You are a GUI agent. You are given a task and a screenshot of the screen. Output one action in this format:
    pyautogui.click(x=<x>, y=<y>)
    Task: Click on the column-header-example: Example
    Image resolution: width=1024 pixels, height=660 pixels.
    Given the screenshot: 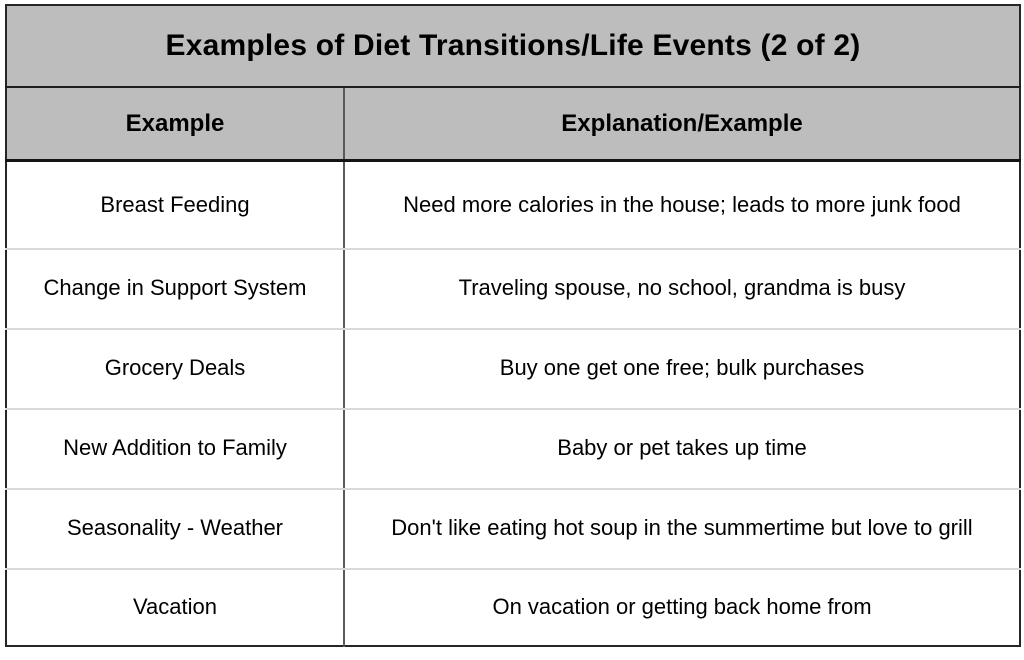 What is the action you would take?
    pyautogui.click(x=175, y=124)
    